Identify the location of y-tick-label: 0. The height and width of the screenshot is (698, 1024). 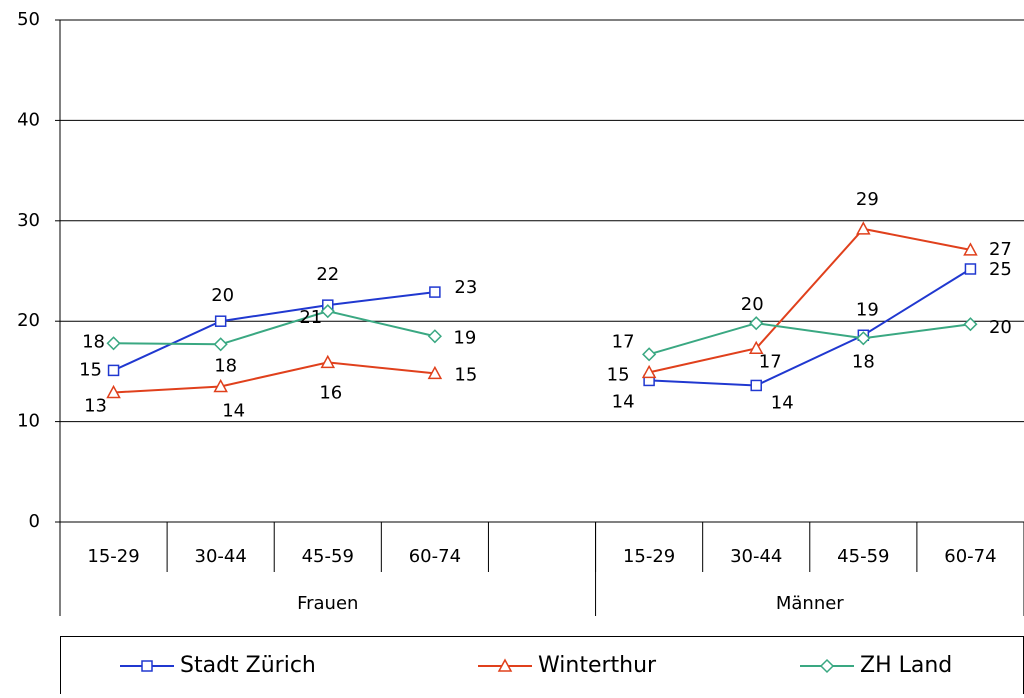
(34, 521).